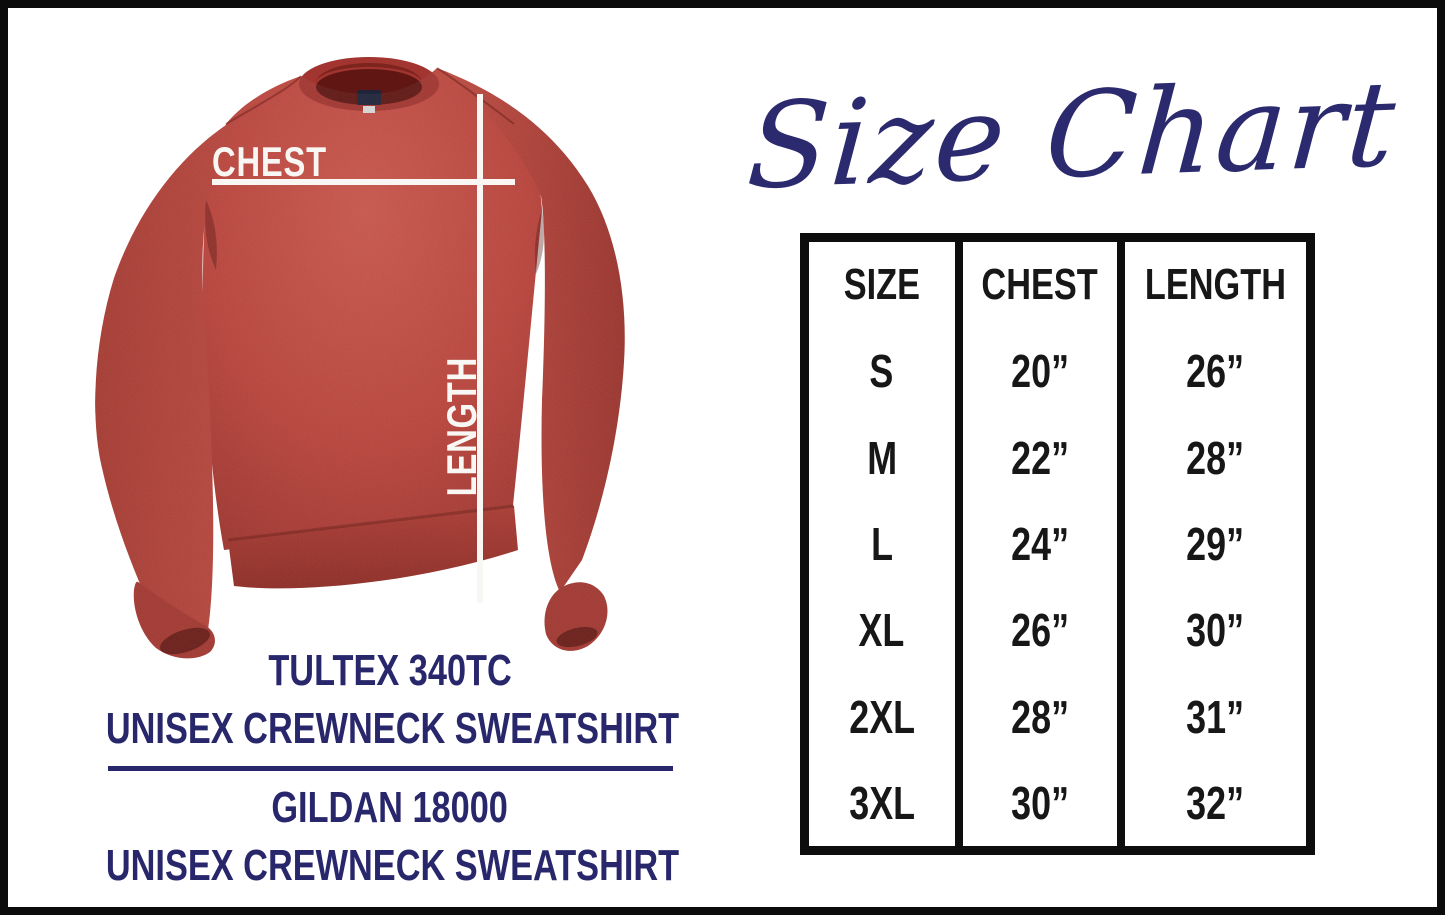  I want to click on caption-divider, so click(390, 768).